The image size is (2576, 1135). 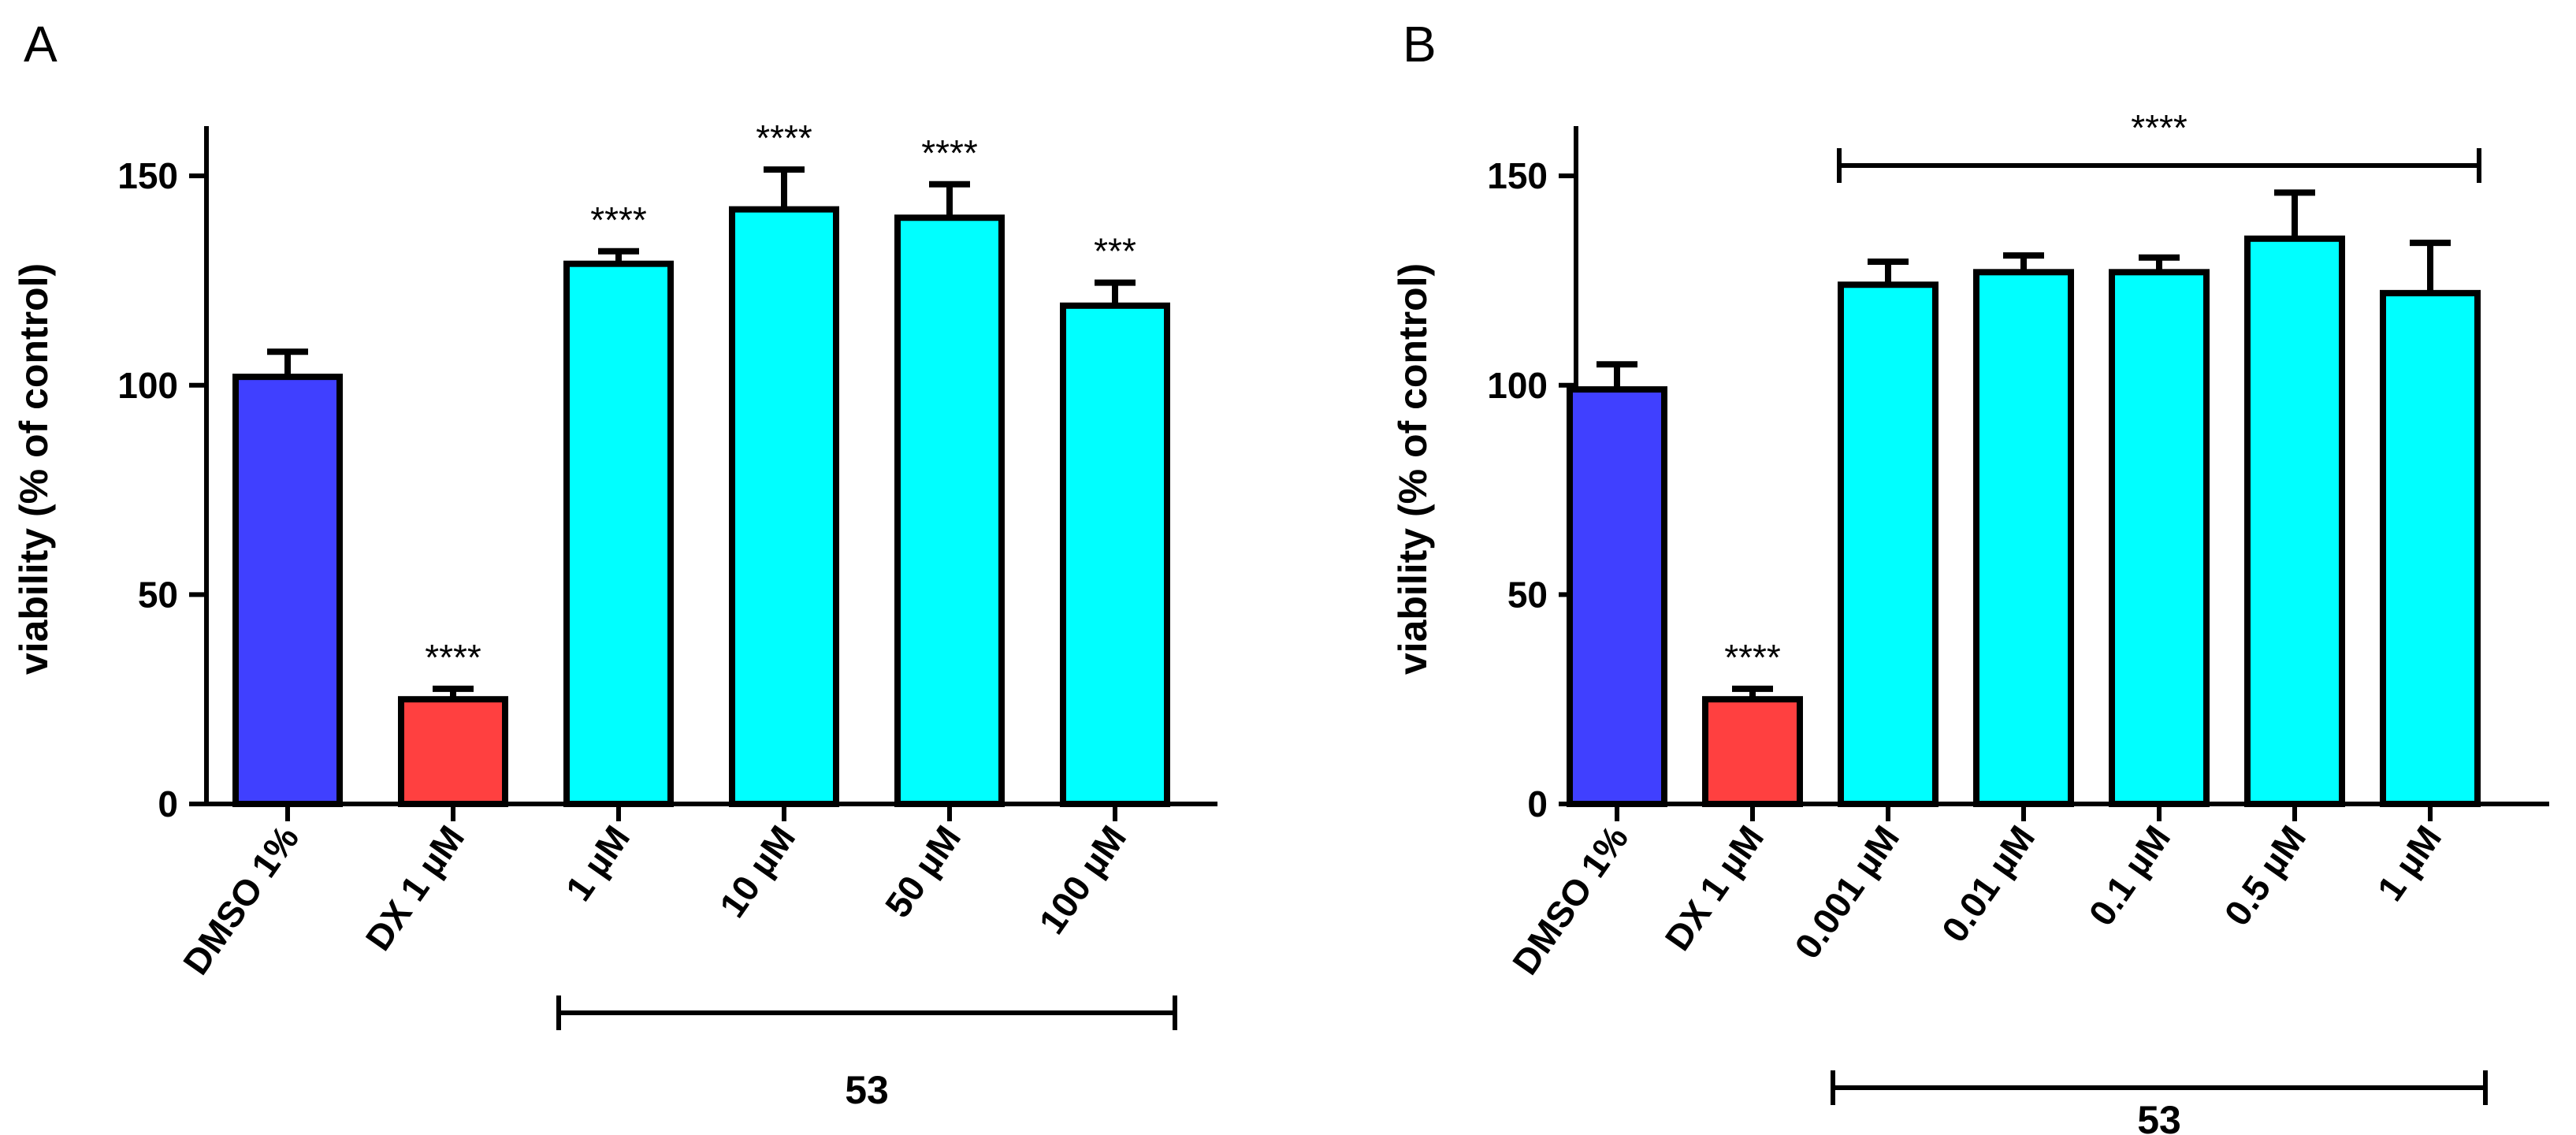 I want to click on category-label: 10 µM, so click(x=757, y=872).